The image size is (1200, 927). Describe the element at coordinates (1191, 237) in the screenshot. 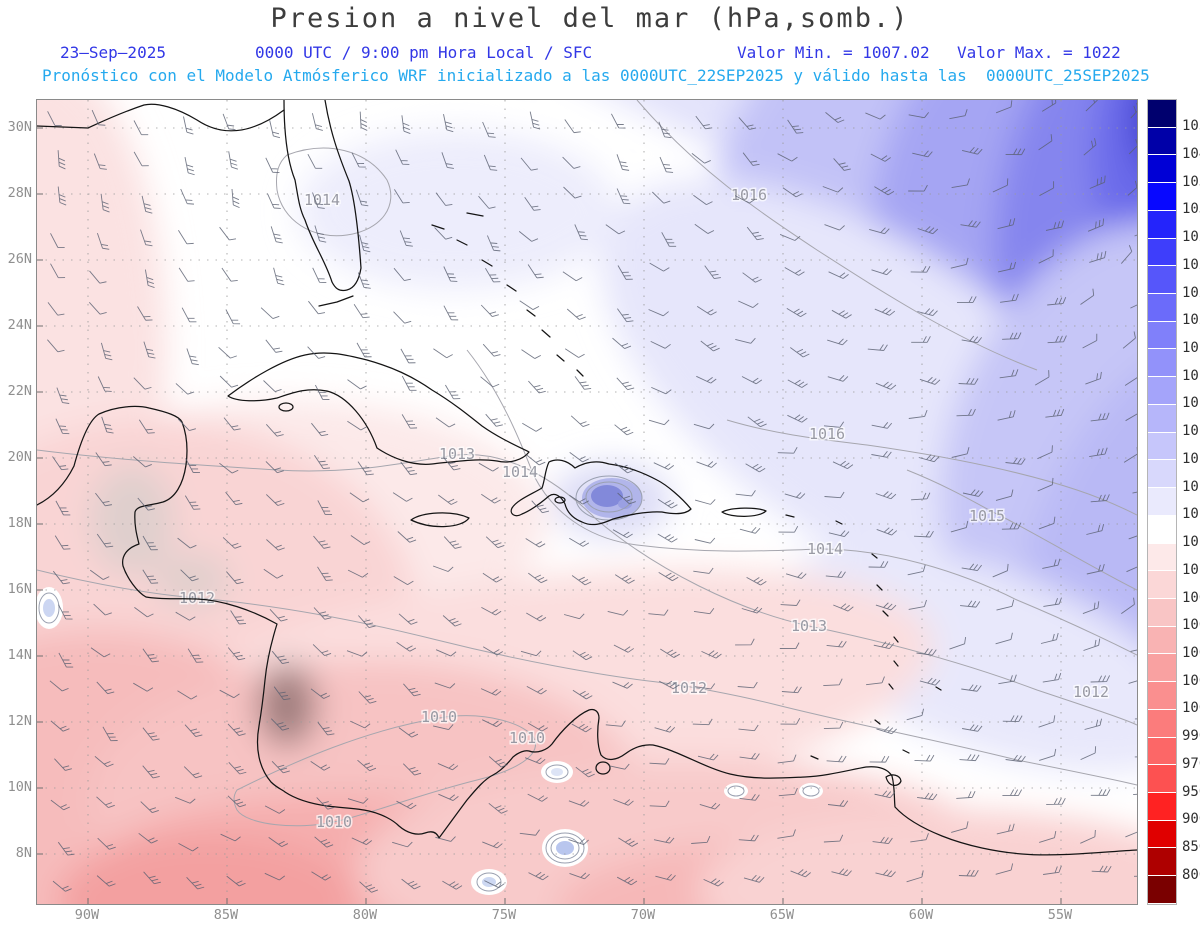

I see `colorbar-tick: 1028` at that location.